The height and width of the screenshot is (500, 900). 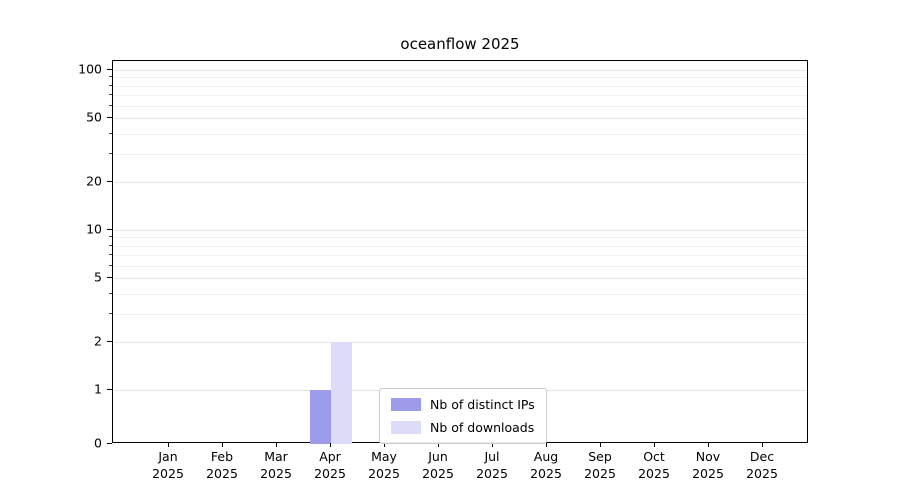 I want to click on legend-entry-distinct-ips: Nb of distinct IPs, so click(x=463, y=404).